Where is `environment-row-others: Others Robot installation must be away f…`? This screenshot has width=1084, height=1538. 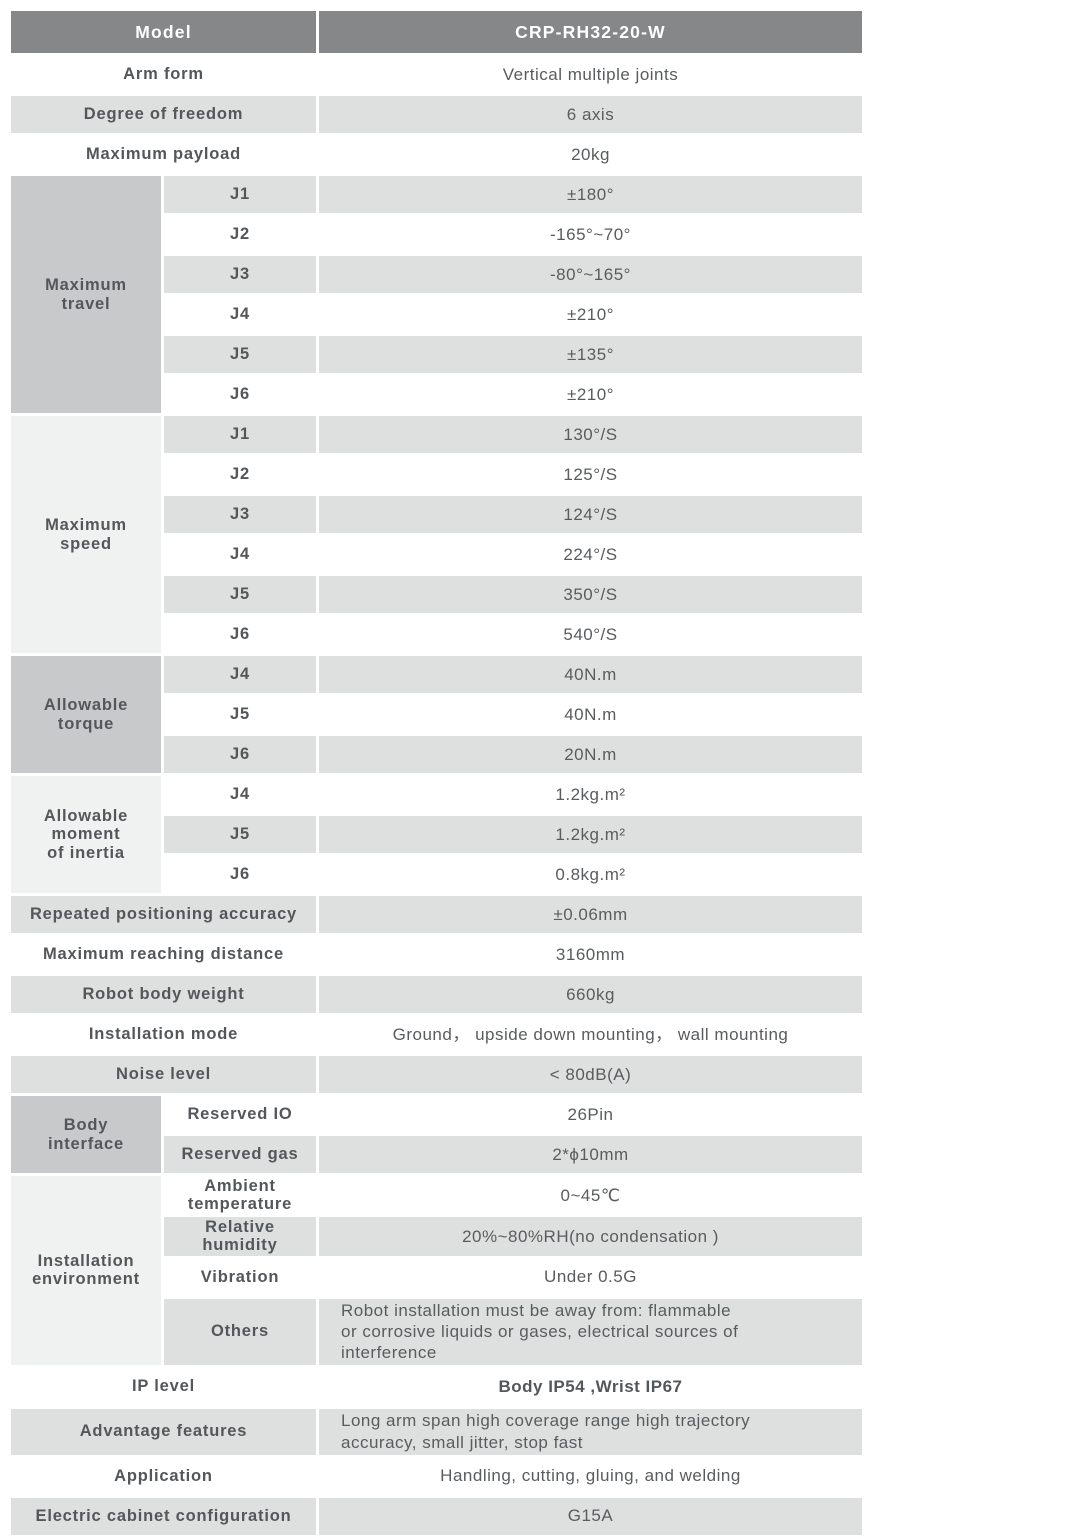 environment-row-others: Others Robot installation must be away f… is located at coordinates (436, 1331).